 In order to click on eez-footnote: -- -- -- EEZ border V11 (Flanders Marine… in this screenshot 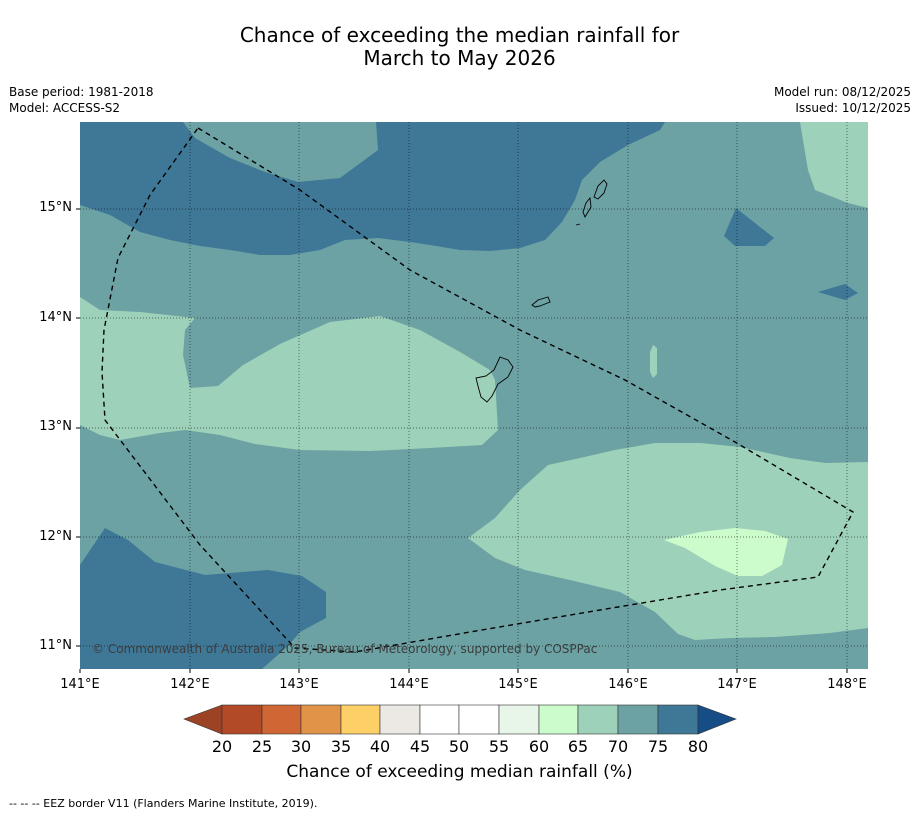, I will do `click(163, 803)`.